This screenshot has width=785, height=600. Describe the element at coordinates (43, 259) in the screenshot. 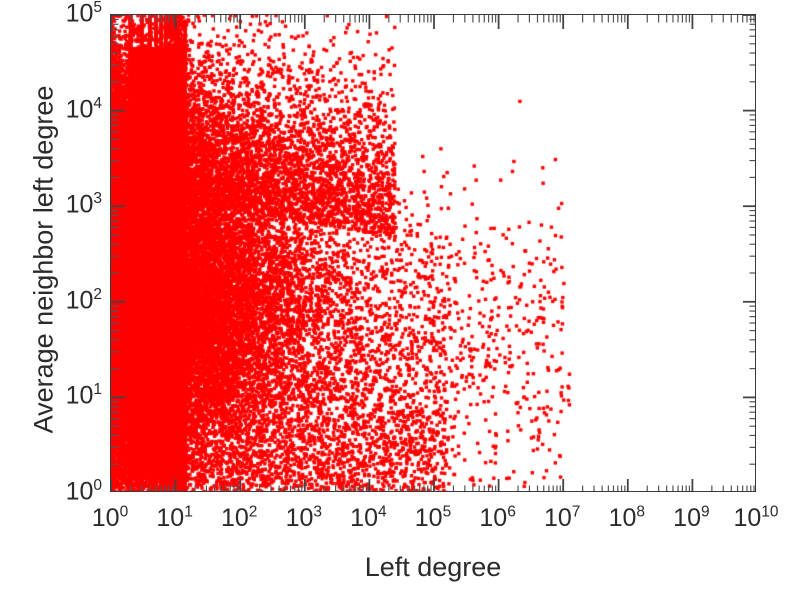

I see `y-axis-label: Average neighbor left degree` at that location.